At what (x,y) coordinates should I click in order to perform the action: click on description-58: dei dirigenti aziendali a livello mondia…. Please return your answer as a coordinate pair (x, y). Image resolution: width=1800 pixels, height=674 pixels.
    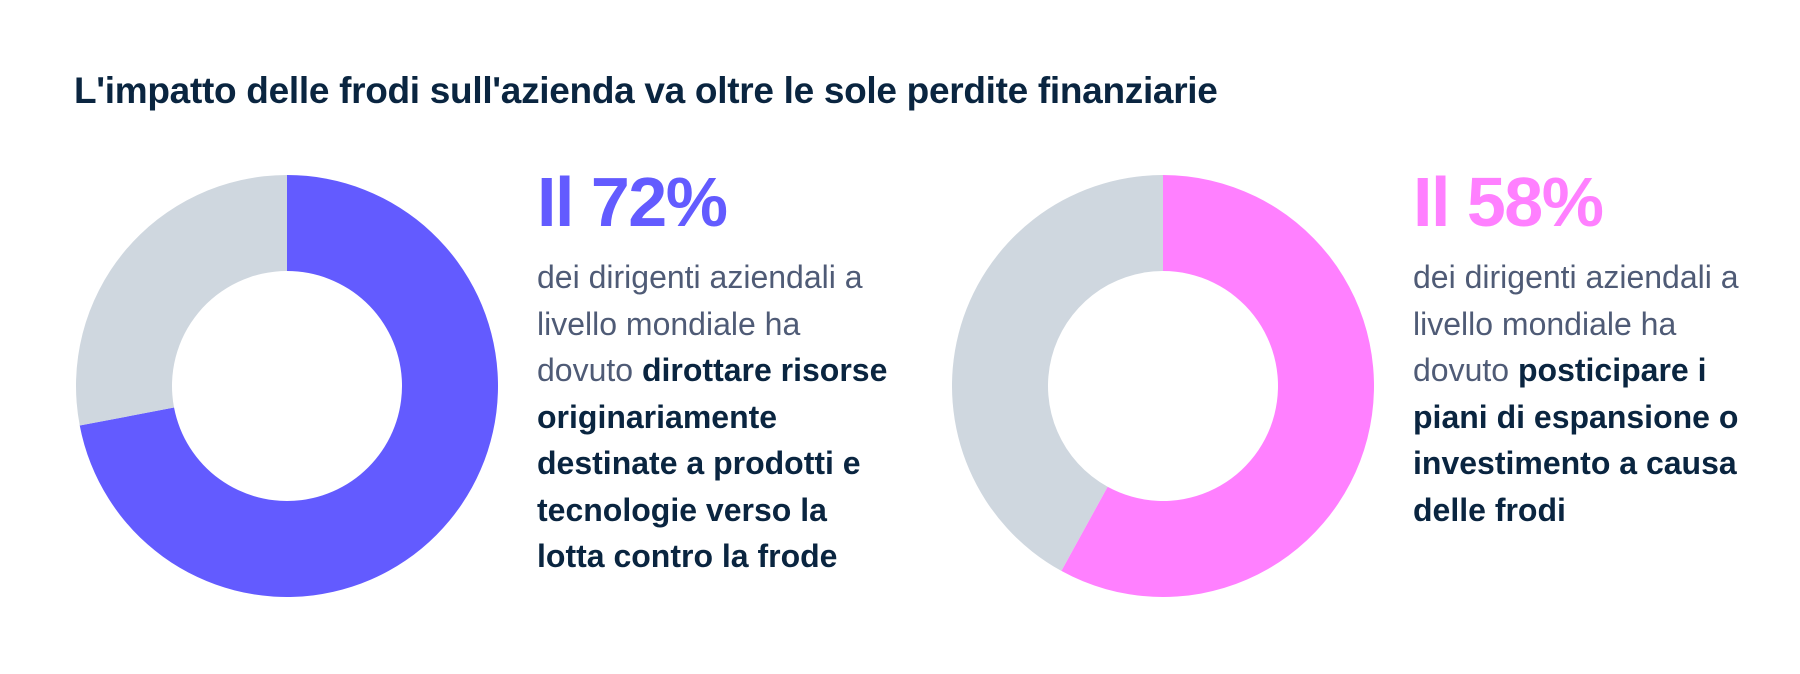
    Looking at the image, I should click on (1593, 393).